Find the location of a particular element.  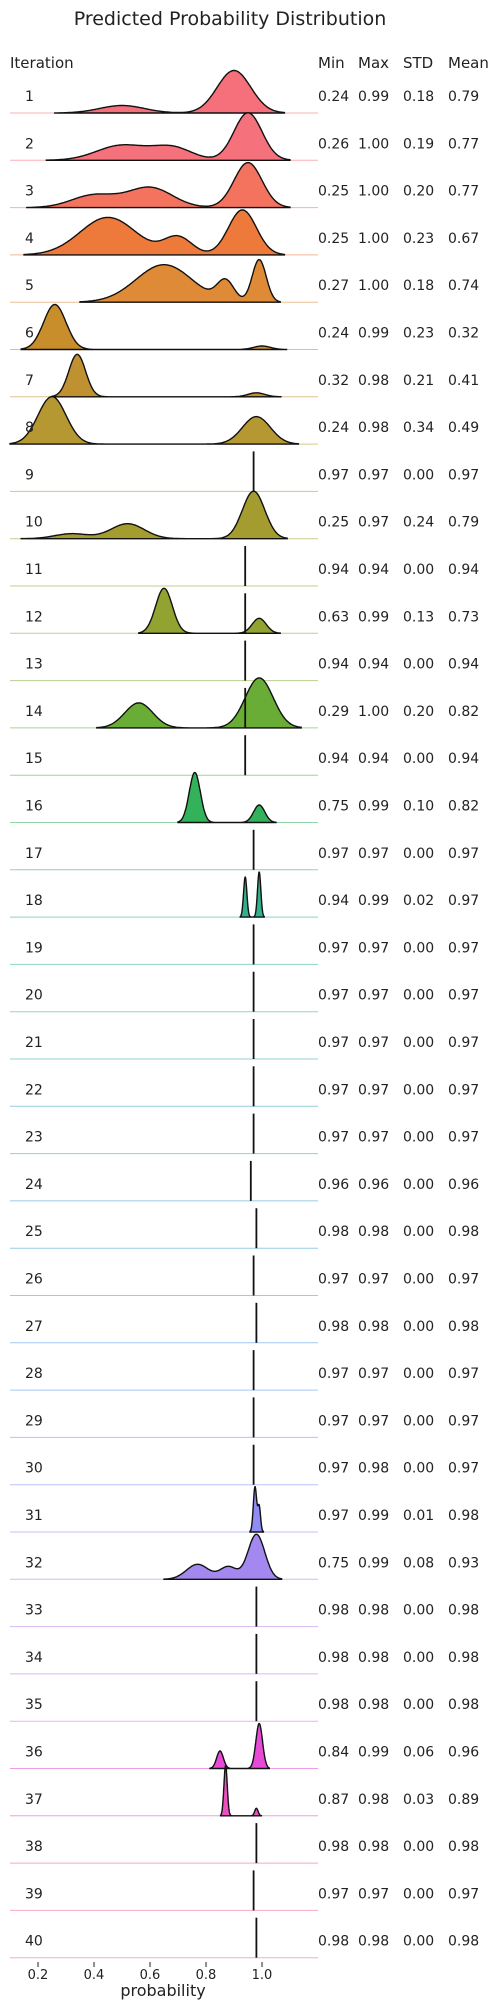

ridge-row: 21 0.97 0.97 0.00 0.97 is located at coordinates (244, 1039).